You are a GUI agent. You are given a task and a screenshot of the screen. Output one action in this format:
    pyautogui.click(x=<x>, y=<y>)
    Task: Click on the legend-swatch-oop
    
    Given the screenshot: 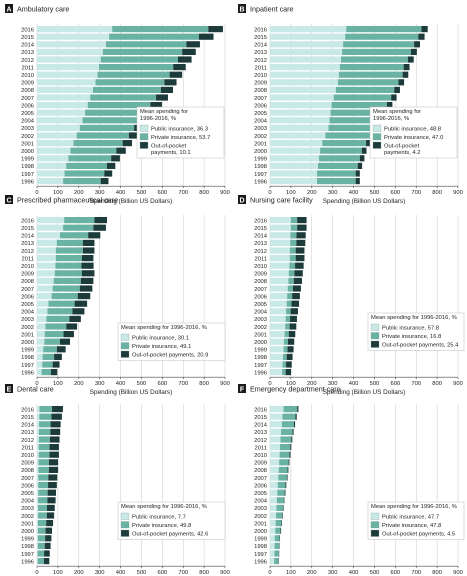 What is the action you would take?
    pyautogui.click(x=144, y=145)
    